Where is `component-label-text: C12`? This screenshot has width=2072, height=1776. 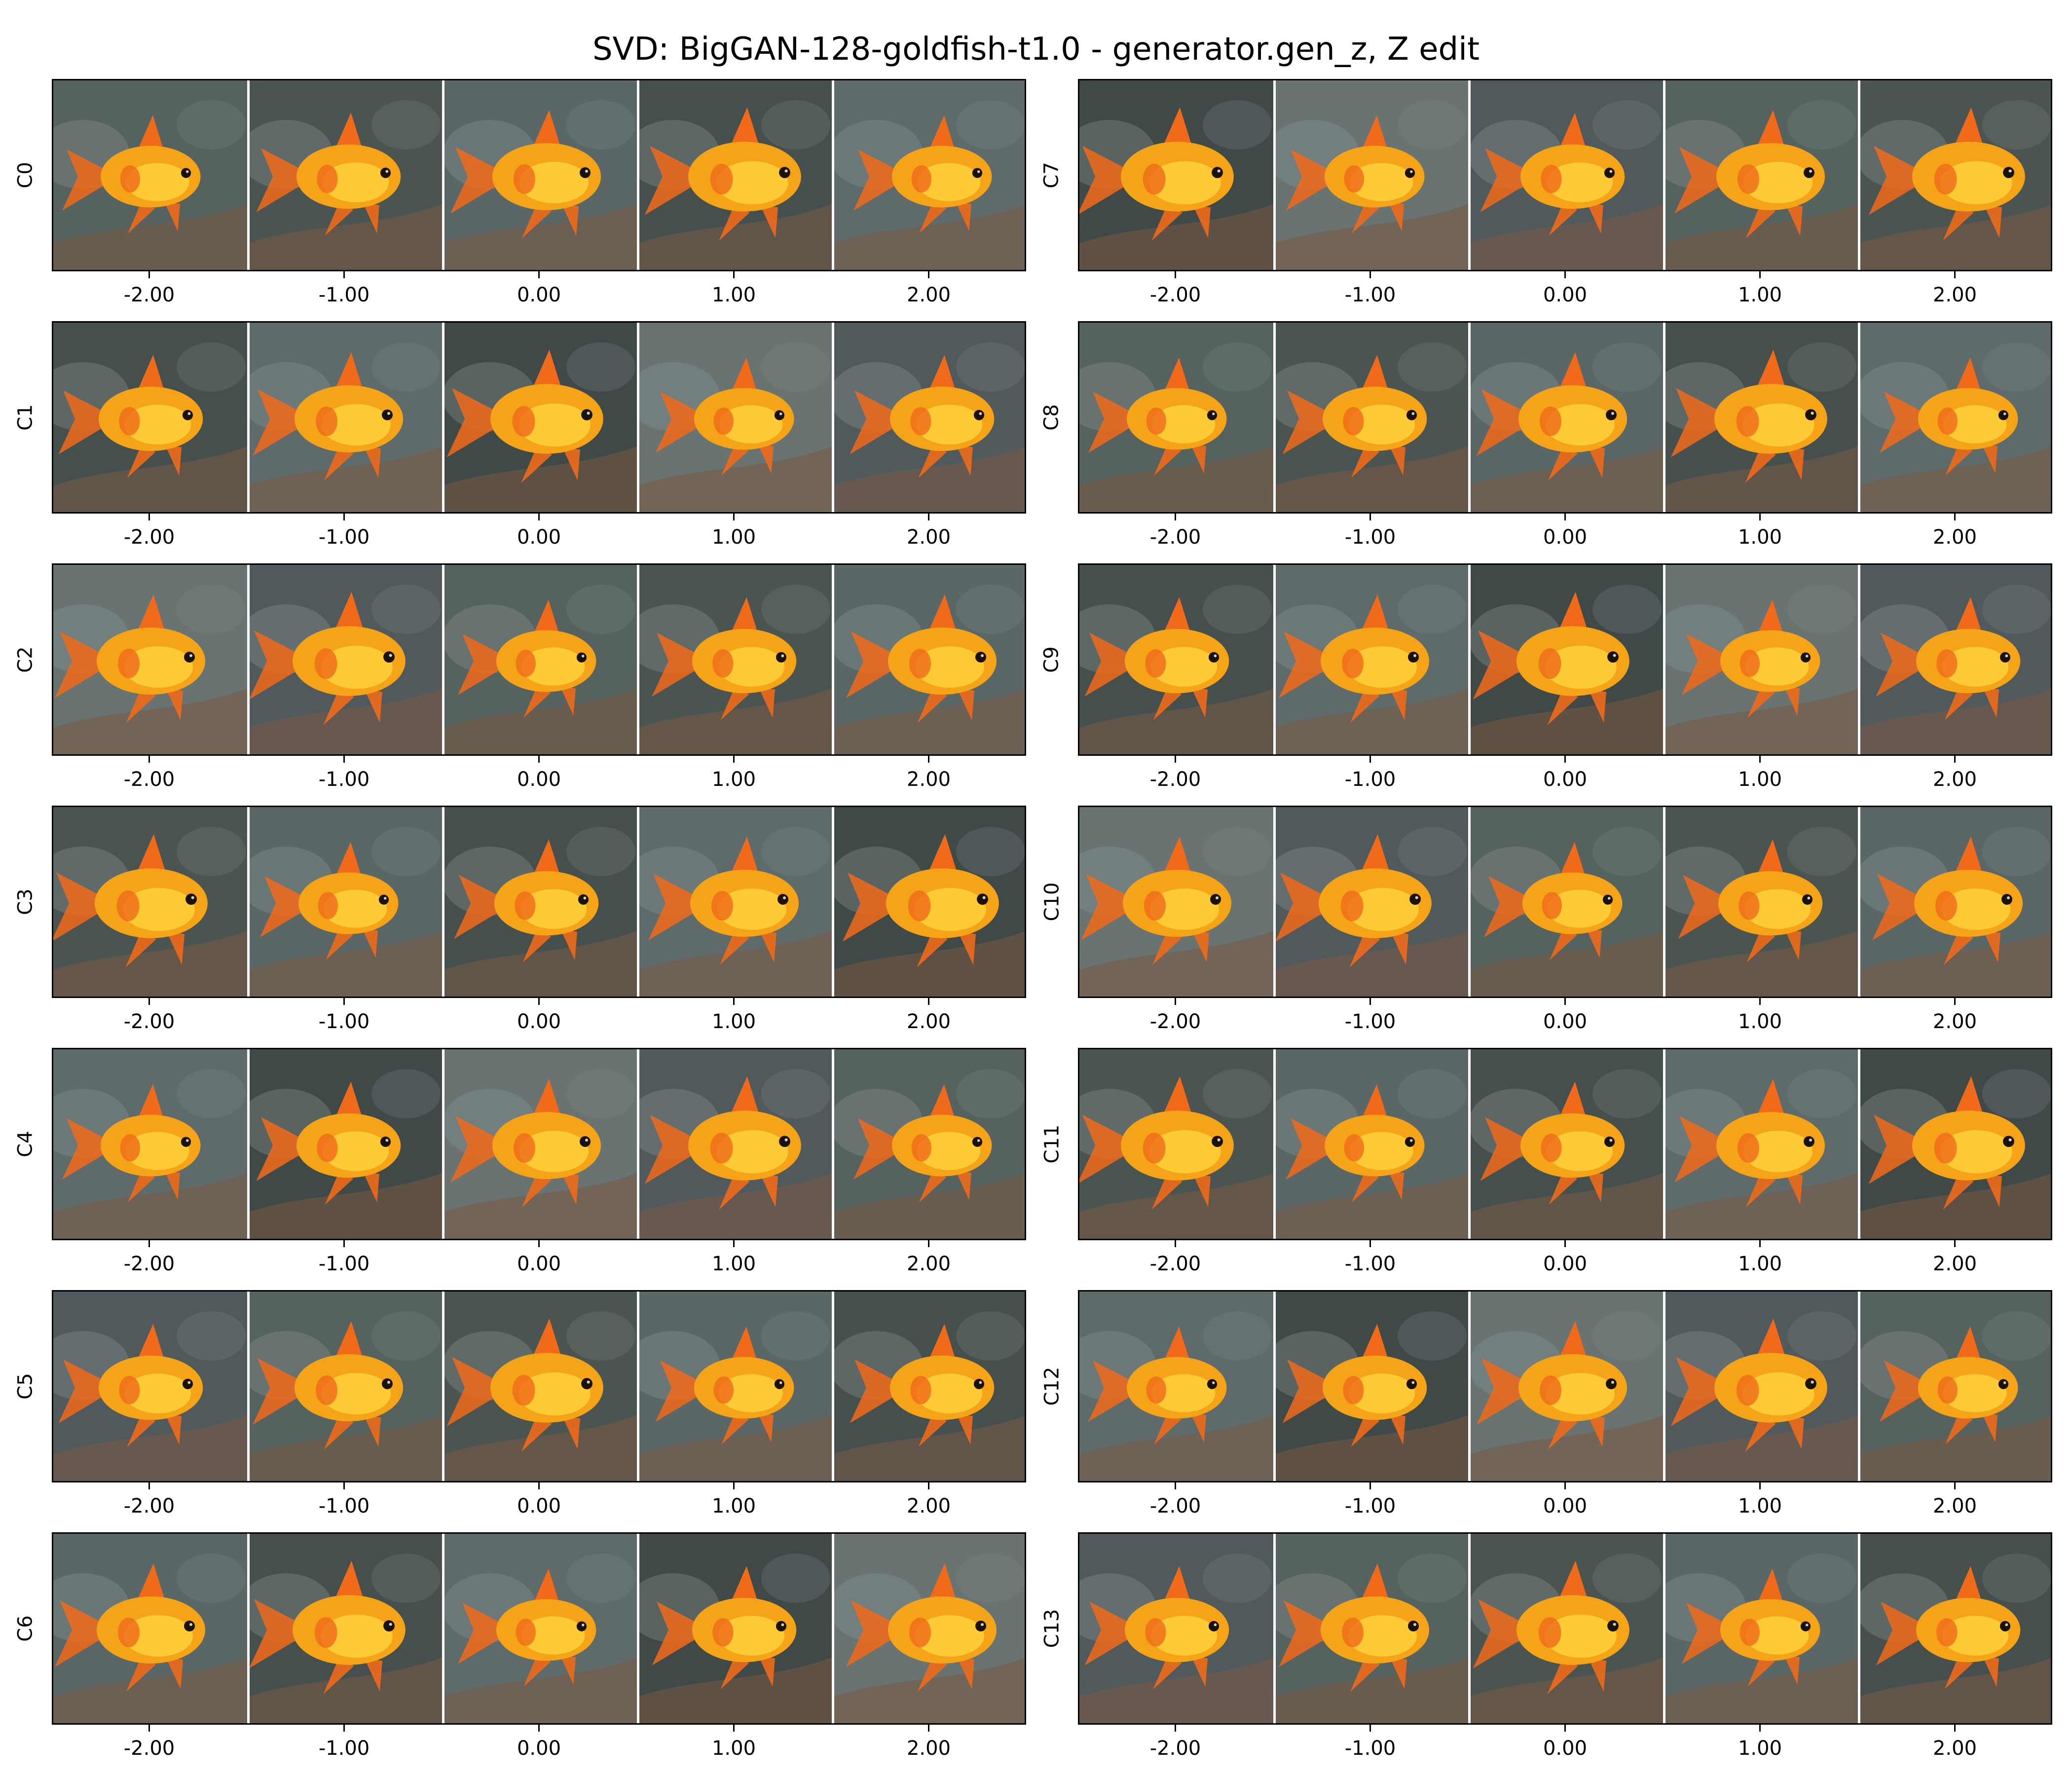
component-label-text: C12 is located at coordinates (1052, 1387).